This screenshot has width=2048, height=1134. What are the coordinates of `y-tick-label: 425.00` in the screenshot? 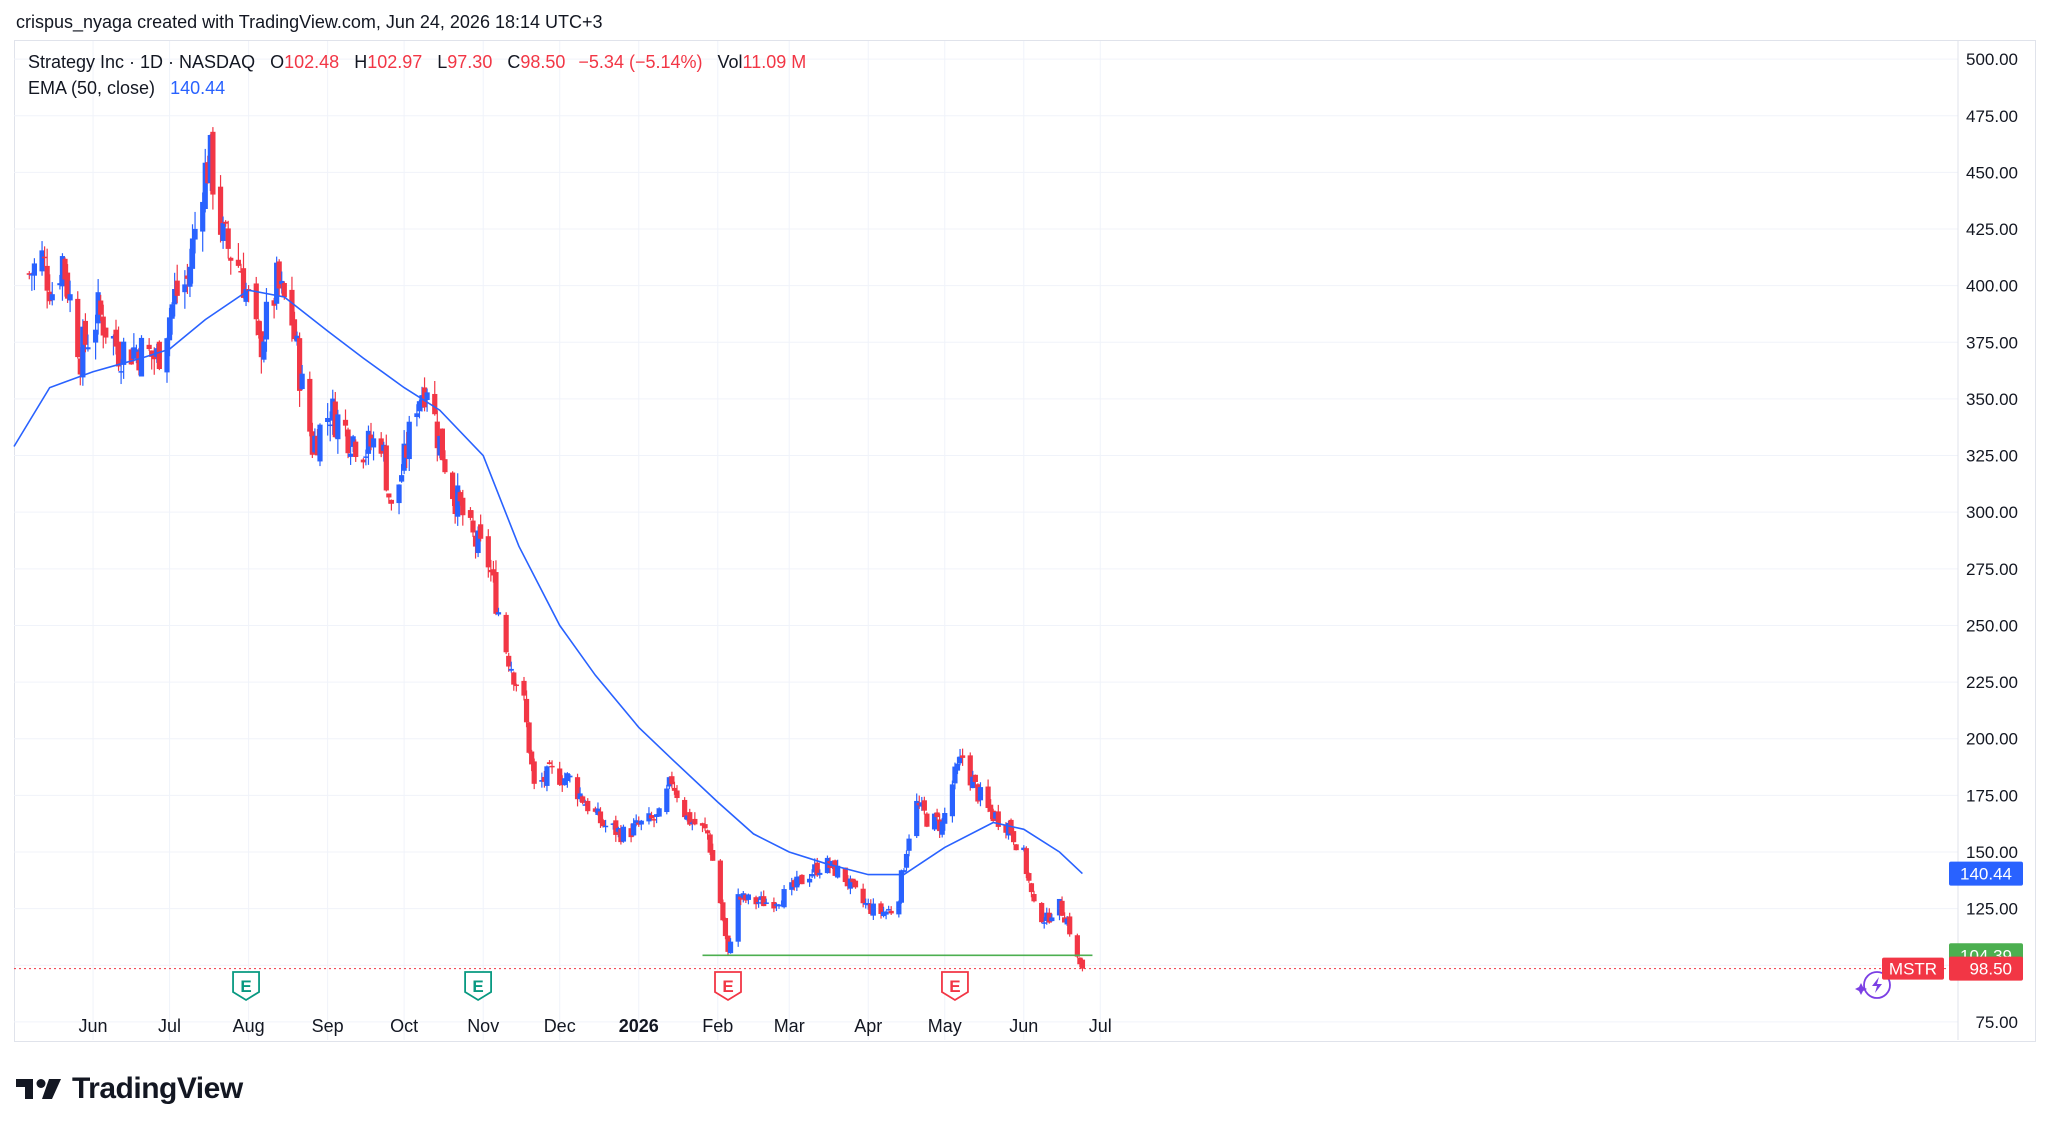 It's located at (1992, 229).